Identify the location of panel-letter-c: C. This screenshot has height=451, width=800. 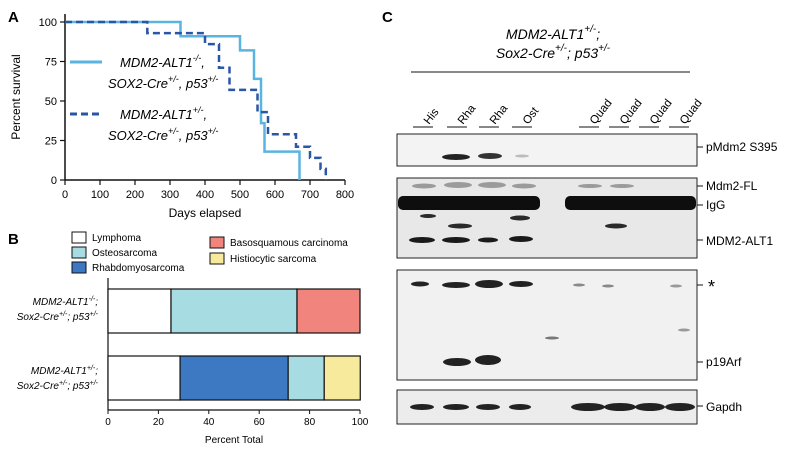
(387, 17).